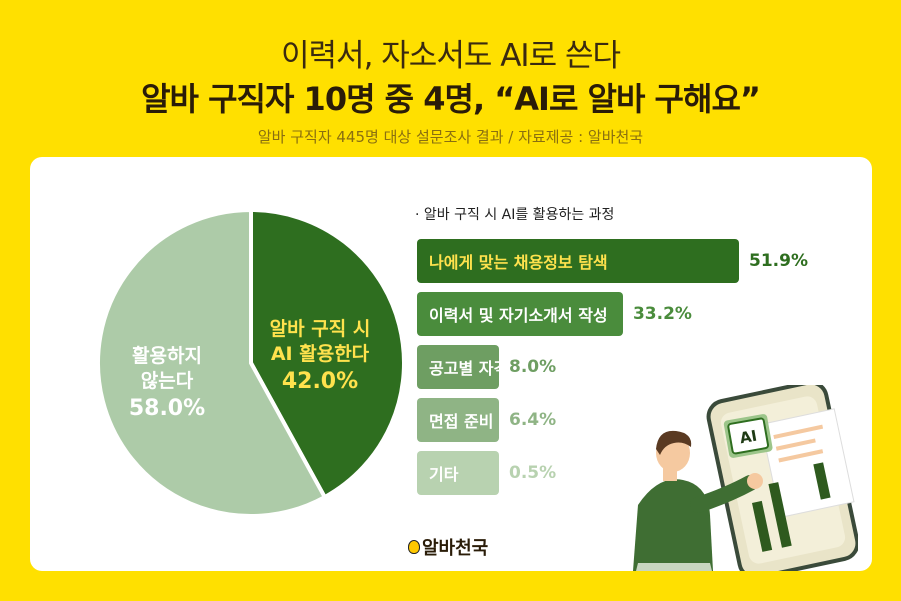  What do you see at coordinates (451, 99) in the screenshot?
I see `title-line-2: 알바 구직자 10명 중 4명, “AI로 알바 구해요”` at bounding box center [451, 99].